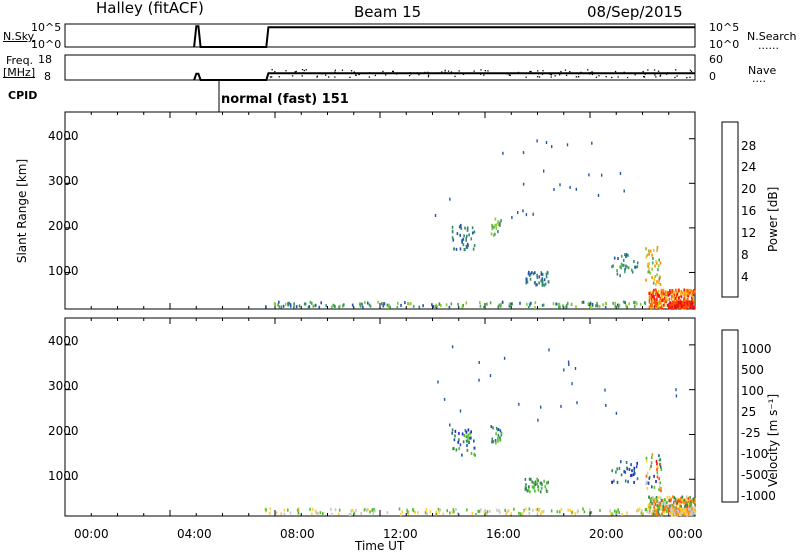 Image resolution: width=800 pixels, height=554 pixels. I want to click on power-ytick-3000: 3000, so click(63, 181).